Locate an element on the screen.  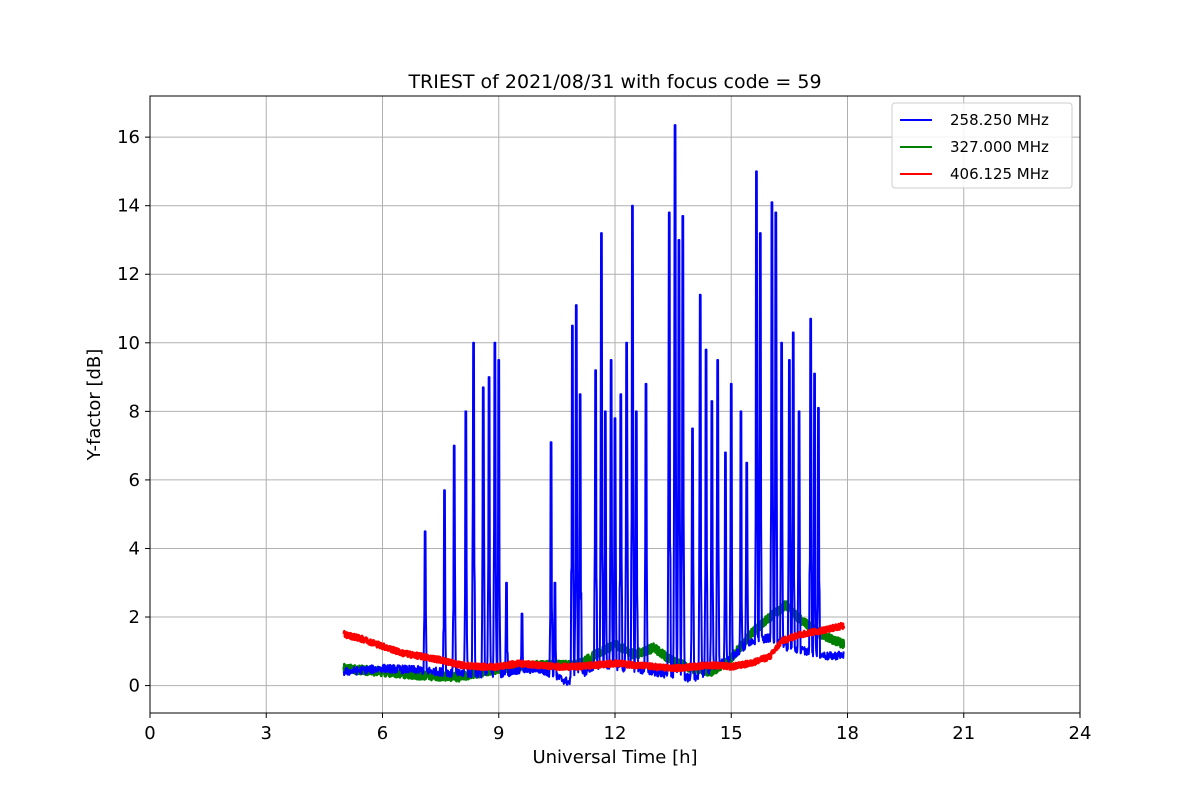
y-tick-label: 0 is located at coordinates (134, 686).